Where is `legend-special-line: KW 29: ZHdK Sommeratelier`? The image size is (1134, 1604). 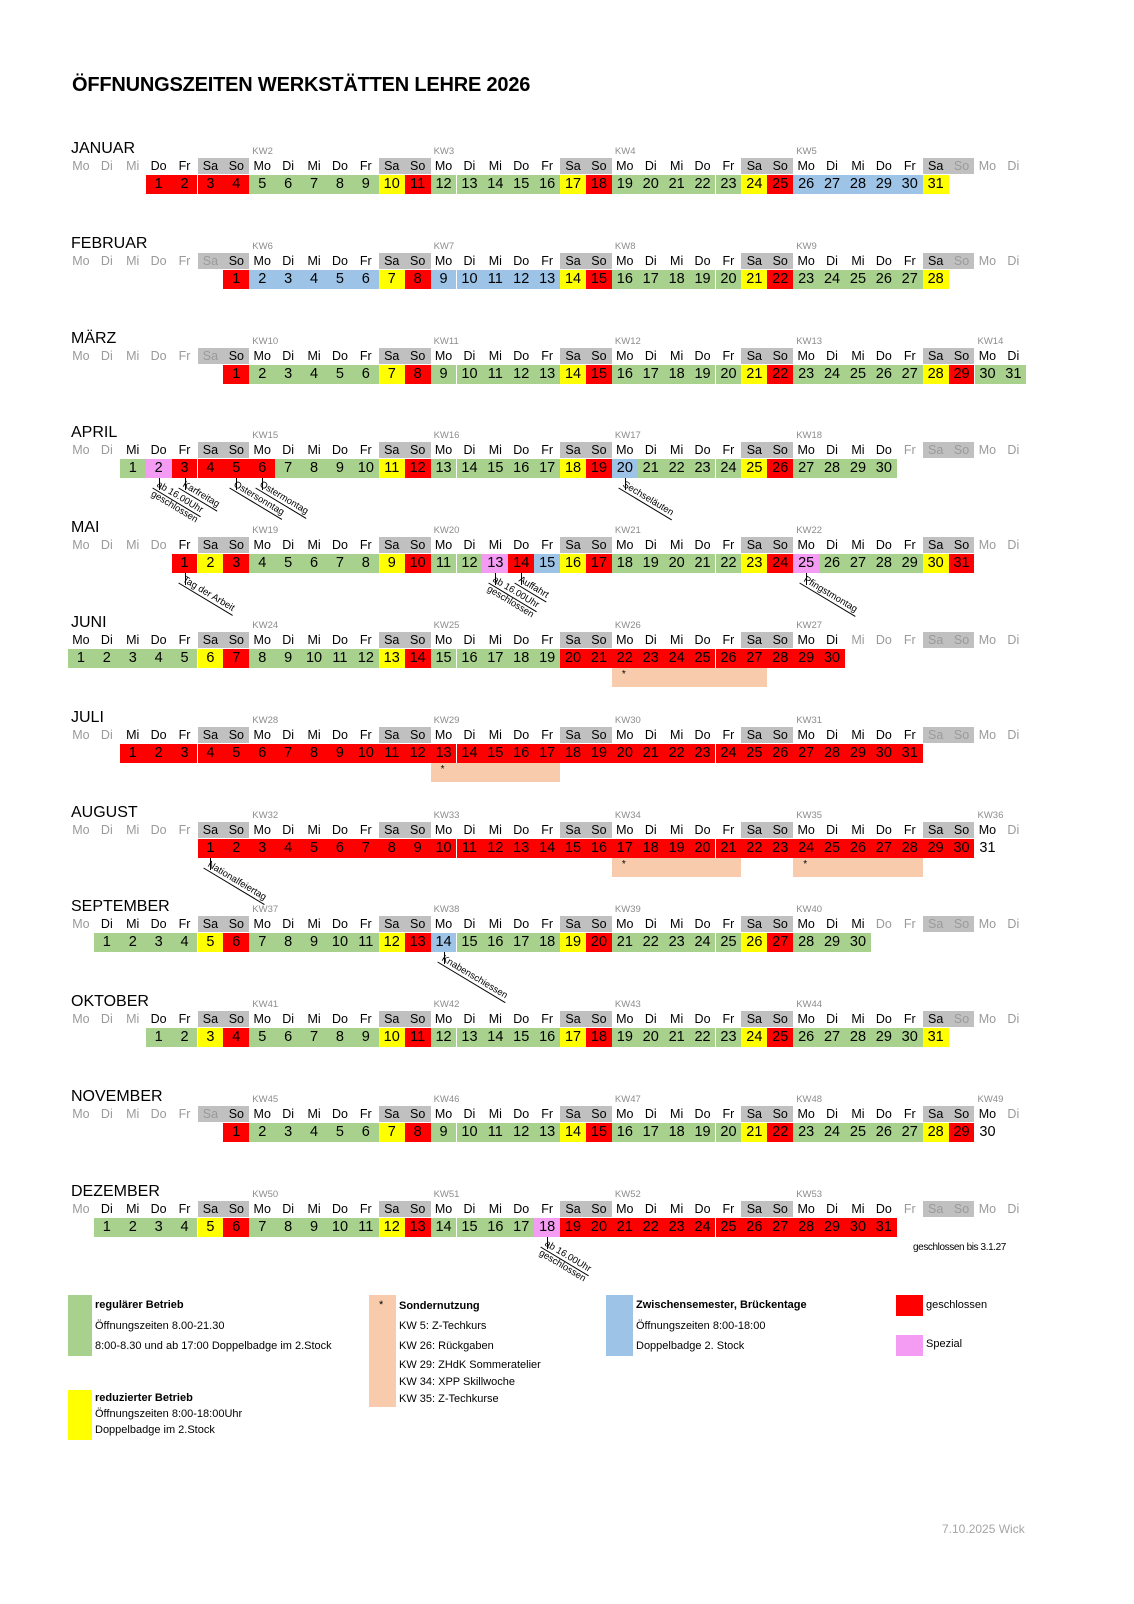
legend-special-line: KW 29: ZHdK Sommeratelier is located at coordinates (470, 1365).